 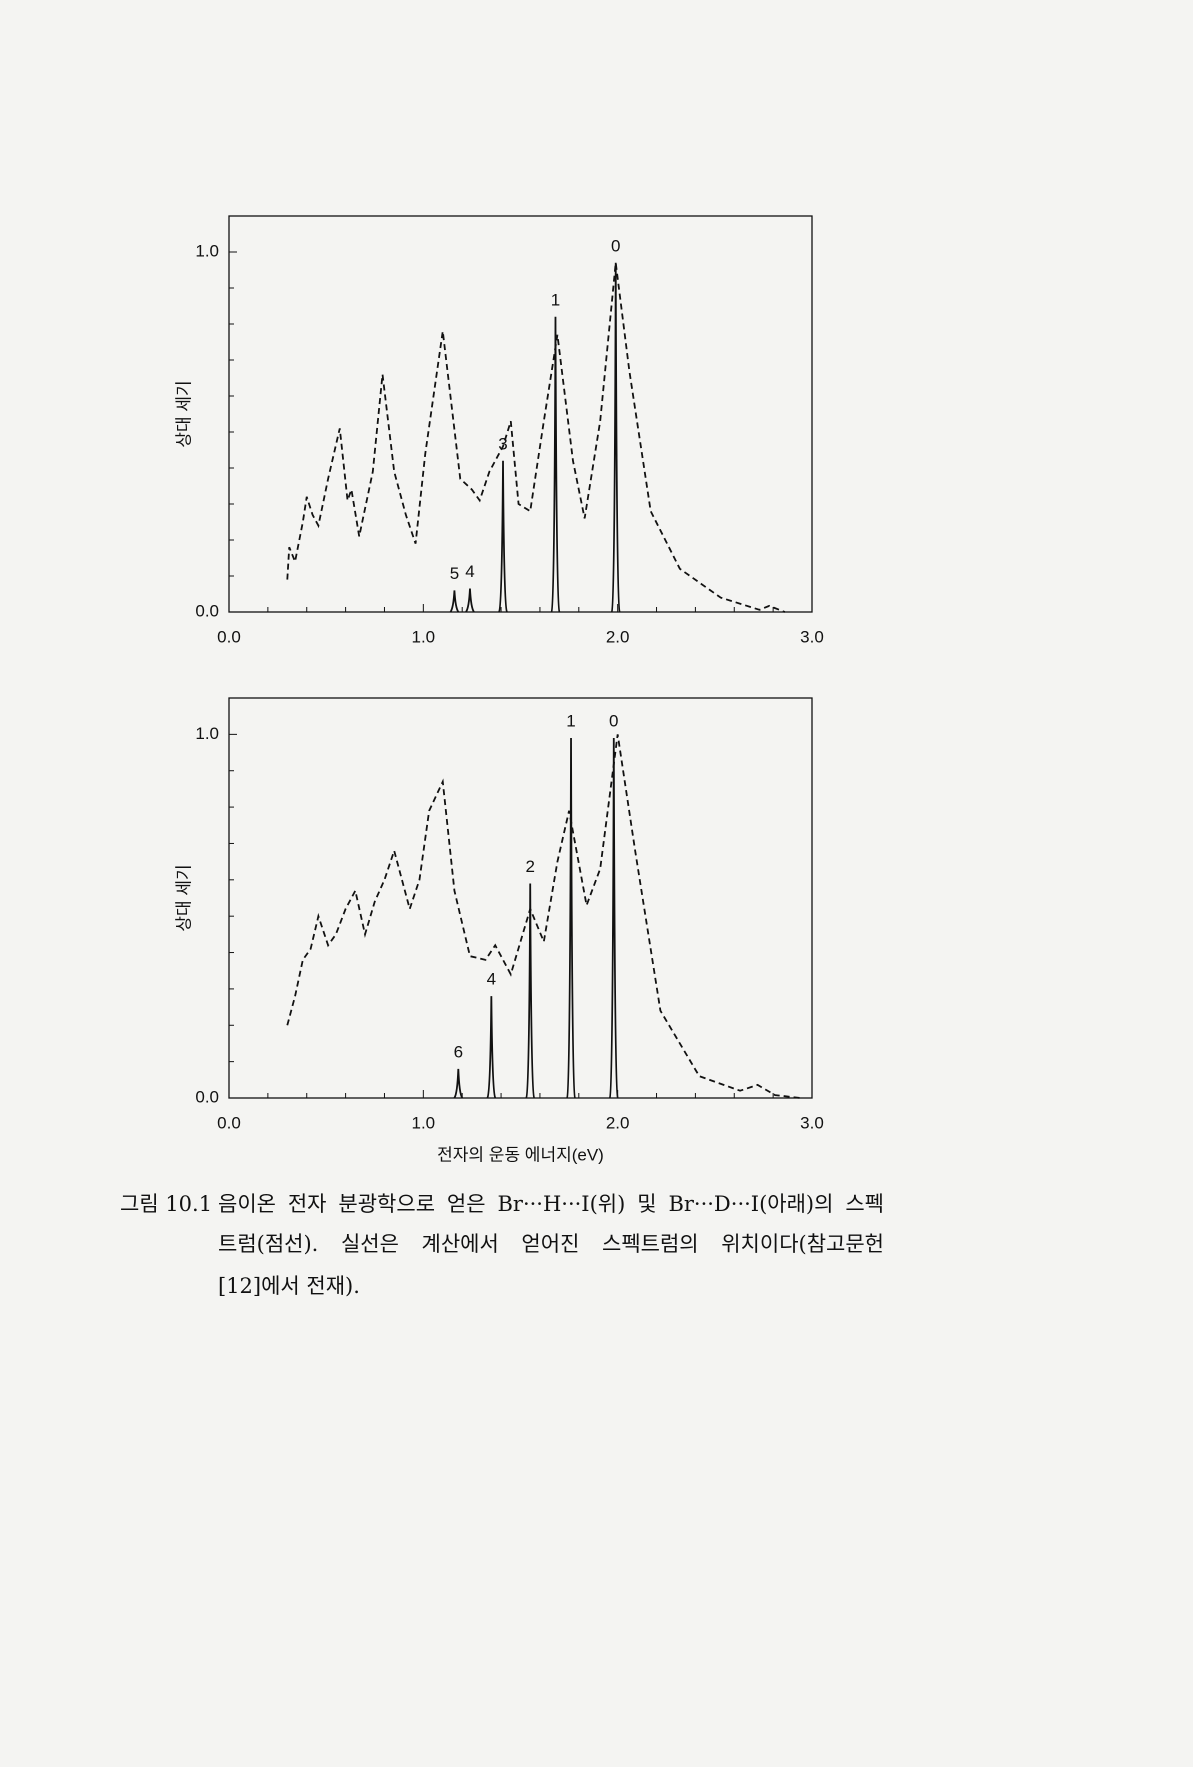 I want to click on peak-label: 3, so click(x=502, y=443).